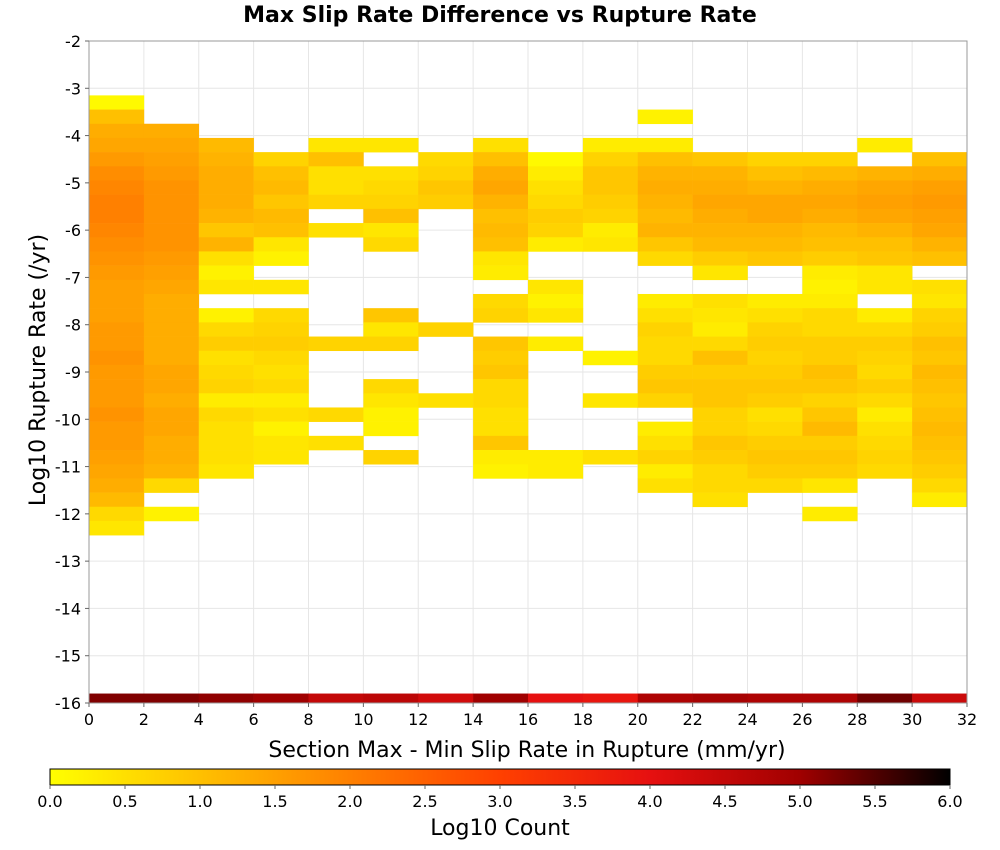 This screenshot has width=1000, height=850. Describe the element at coordinates (874, 801) in the screenshot. I see `colorbar-tick-label: 5.5` at that location.